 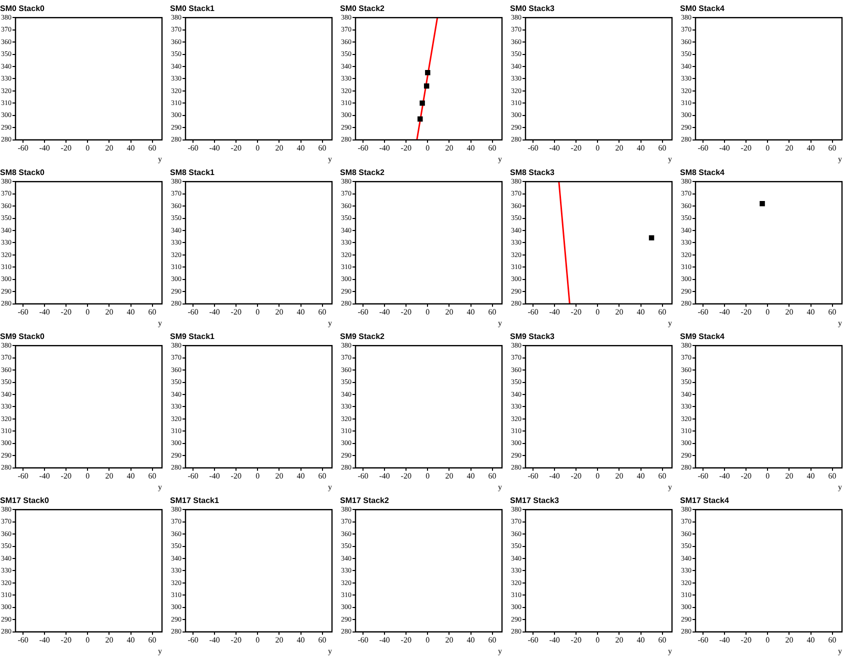 What do you see at coordinates (23, 337) in the screenshot?
I see `chart-title: SM9 Stack0` at bounding box center [23, 337].